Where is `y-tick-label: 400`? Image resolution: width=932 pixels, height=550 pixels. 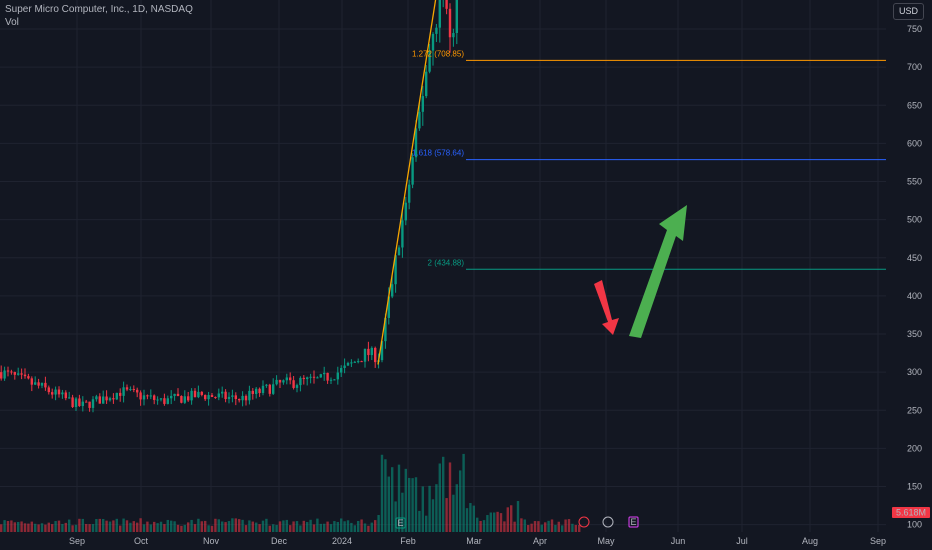 y-tick-label: 400 is located at coordinates (914, 296).